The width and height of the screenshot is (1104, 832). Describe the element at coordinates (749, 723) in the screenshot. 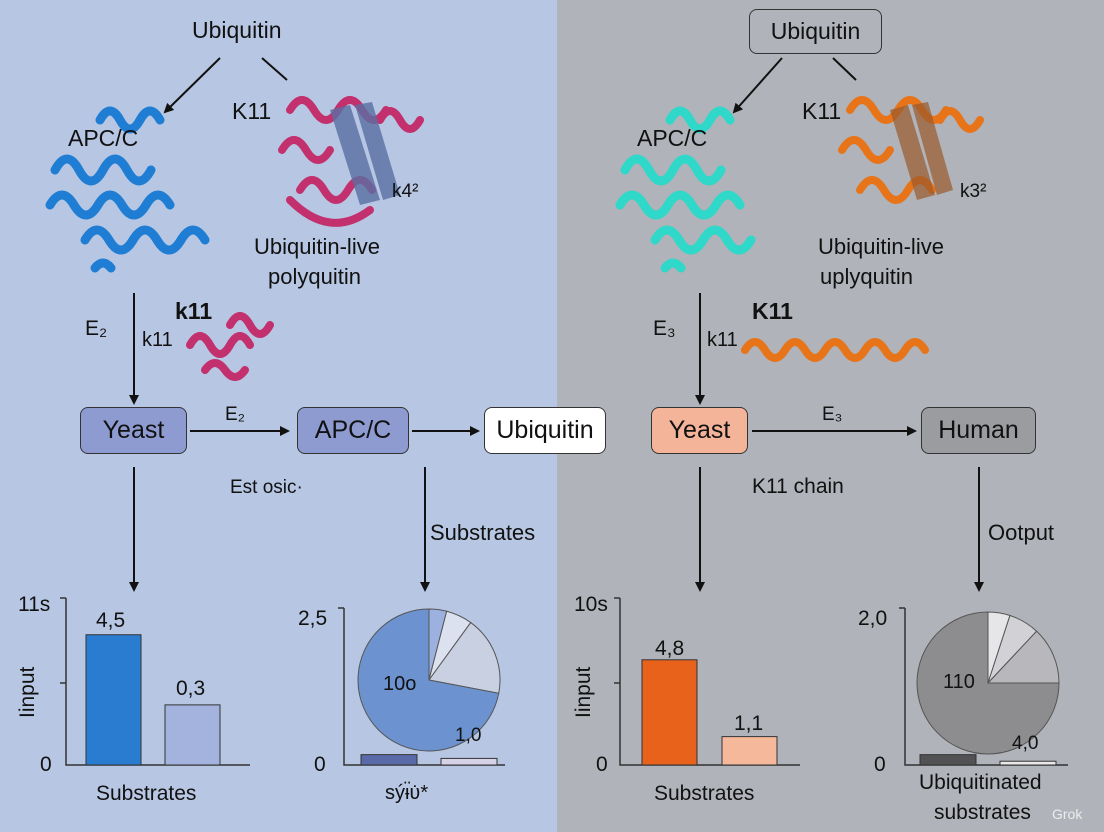

I see `right-bar-value-2: 1,1` at that location.